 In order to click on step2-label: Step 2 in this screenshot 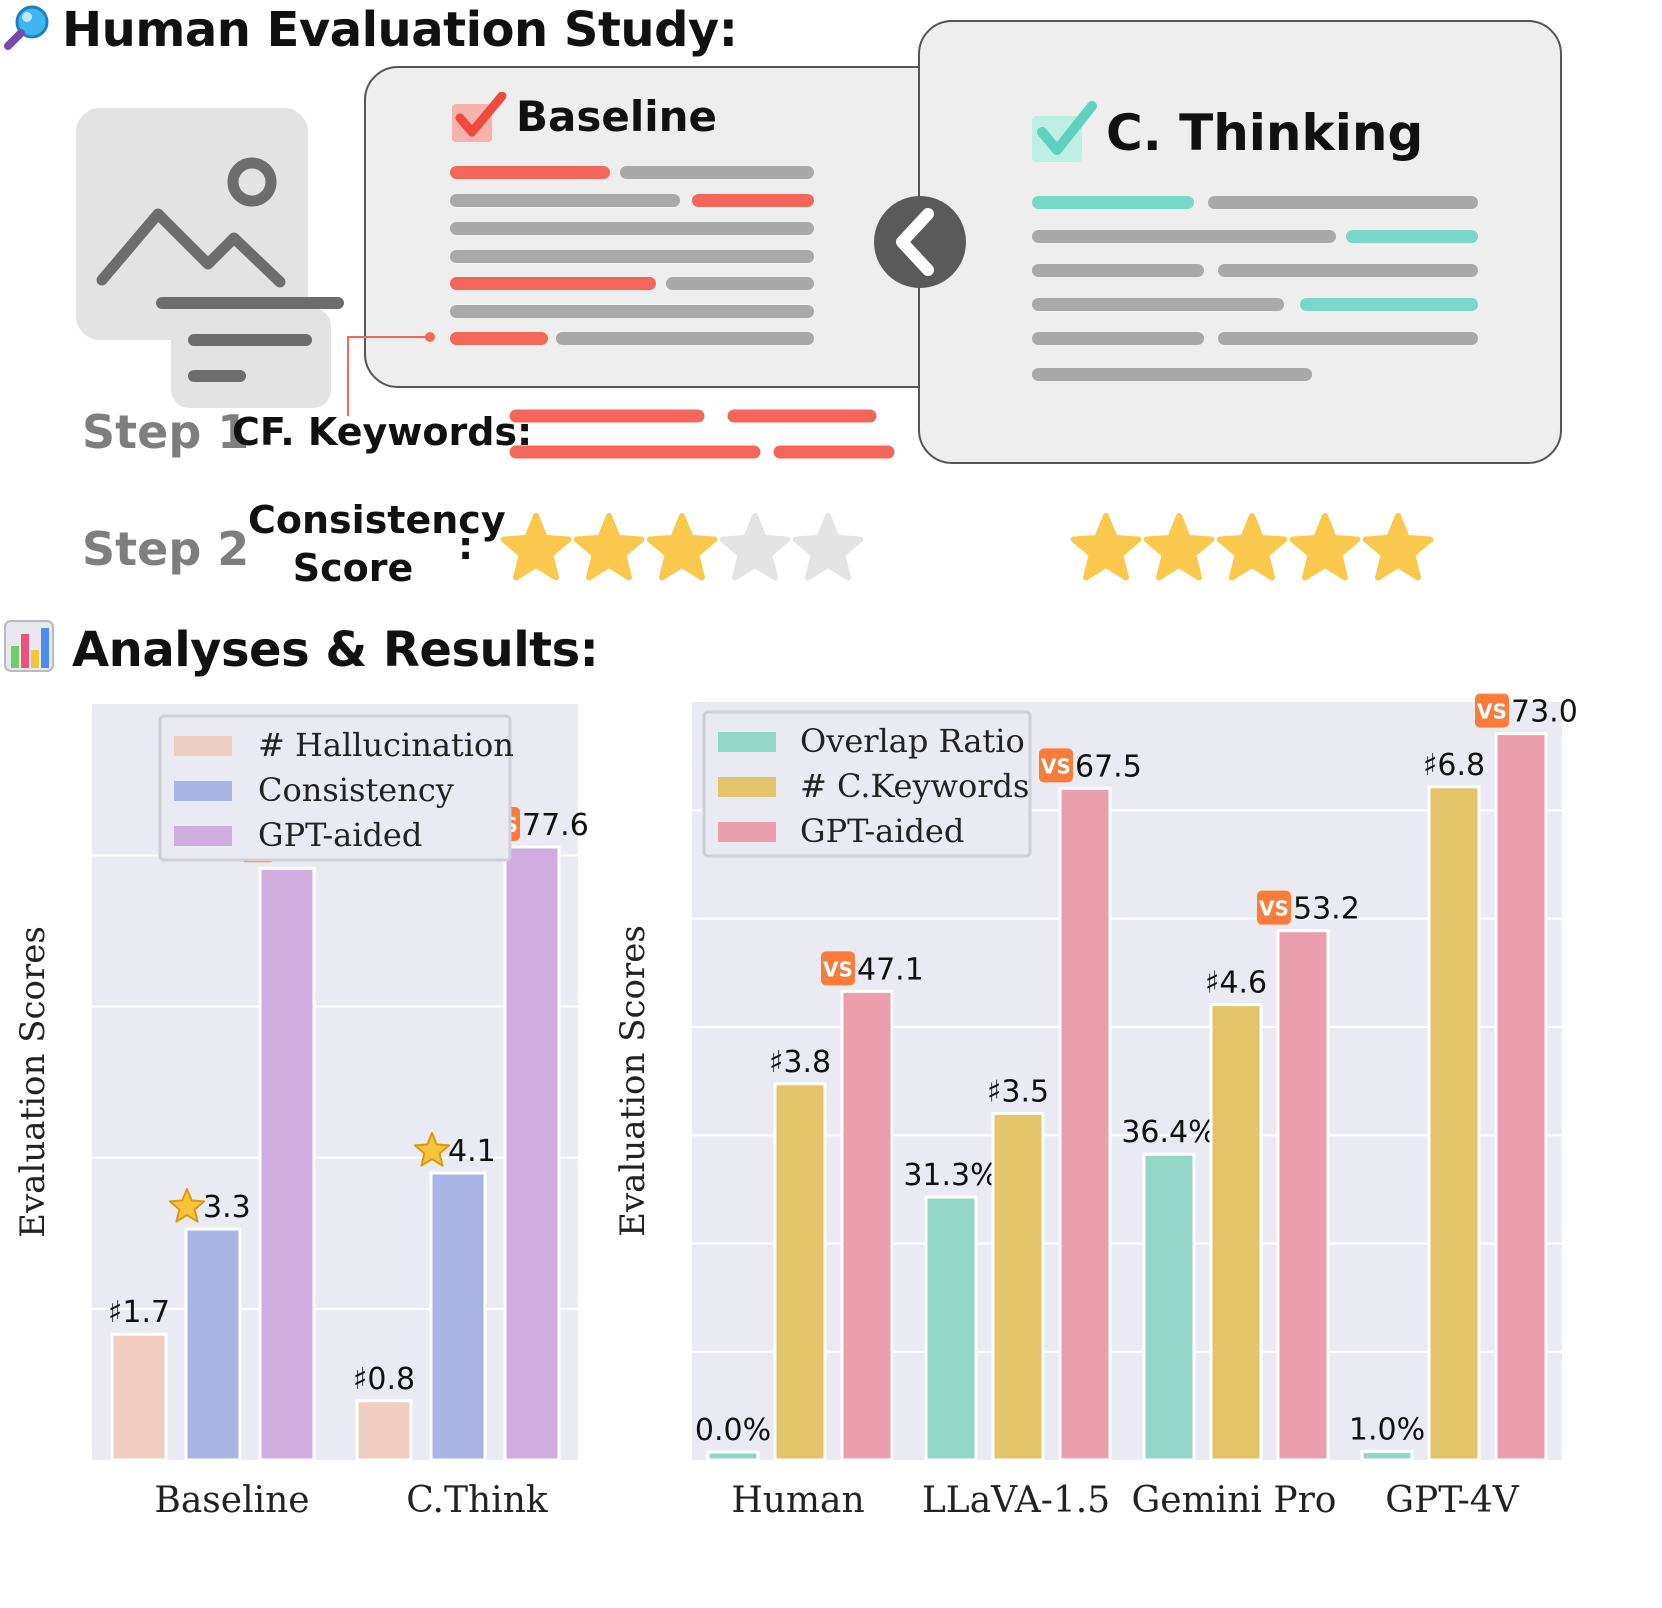, I will do `click(166, 549)`.